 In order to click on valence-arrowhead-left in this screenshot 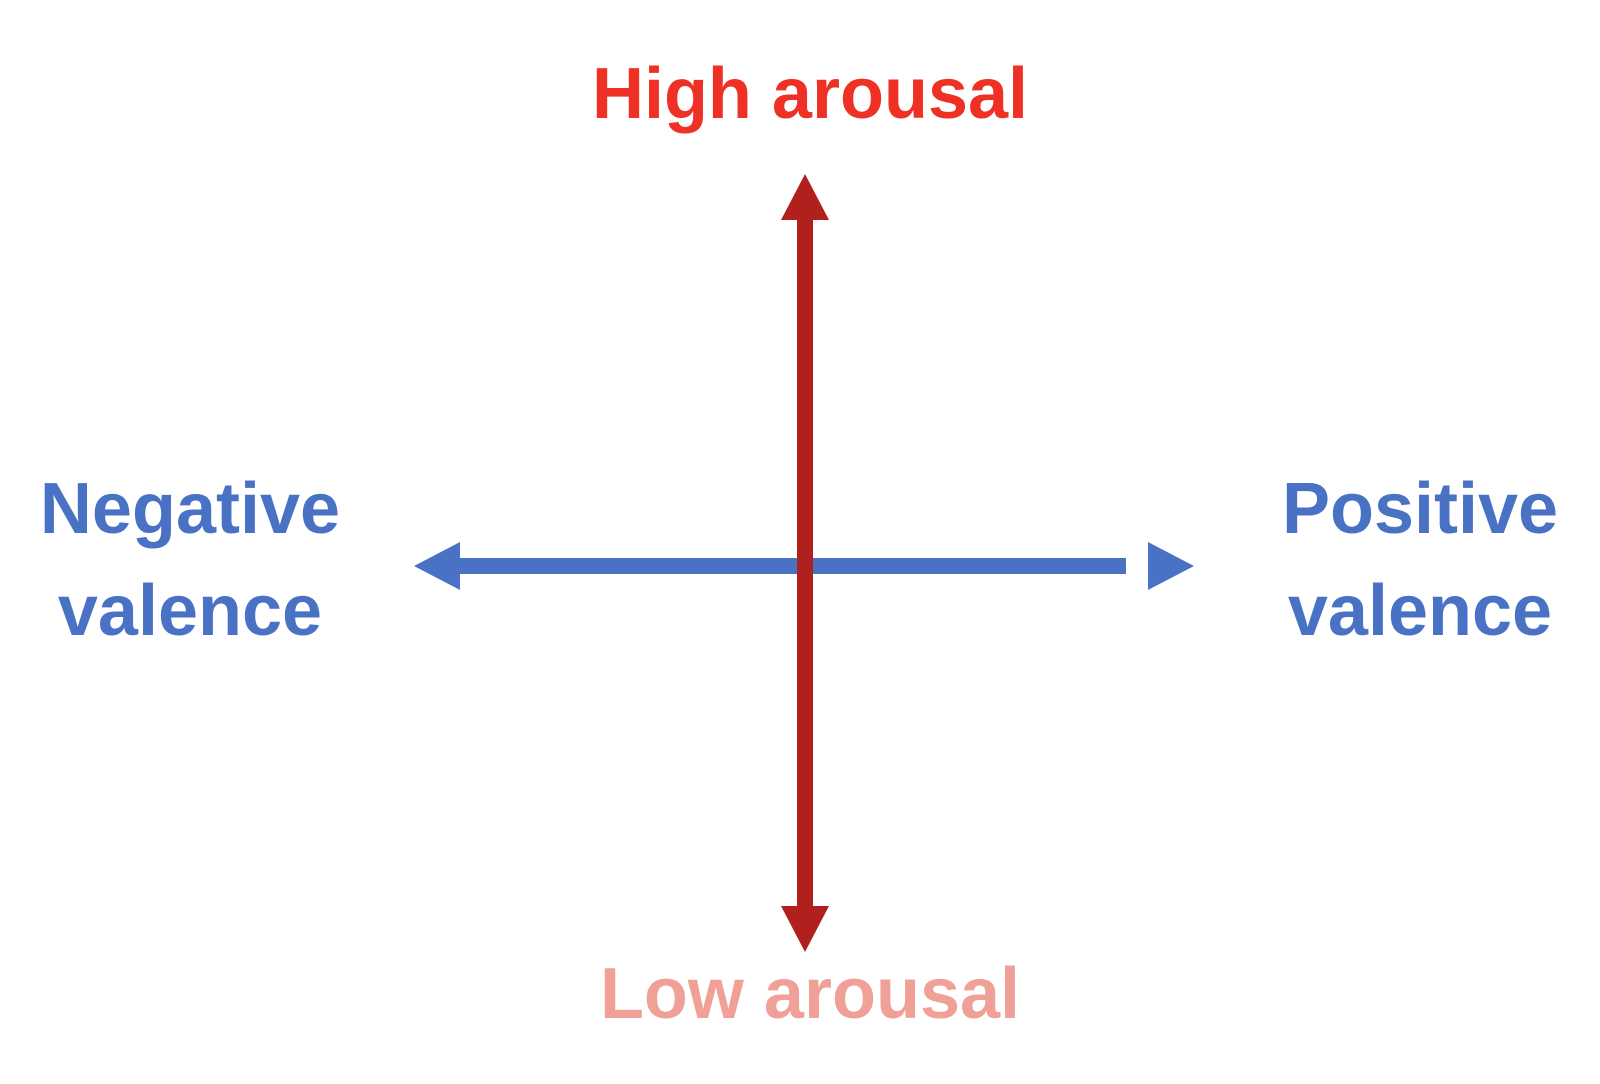, I will do `click(437, 566)`.